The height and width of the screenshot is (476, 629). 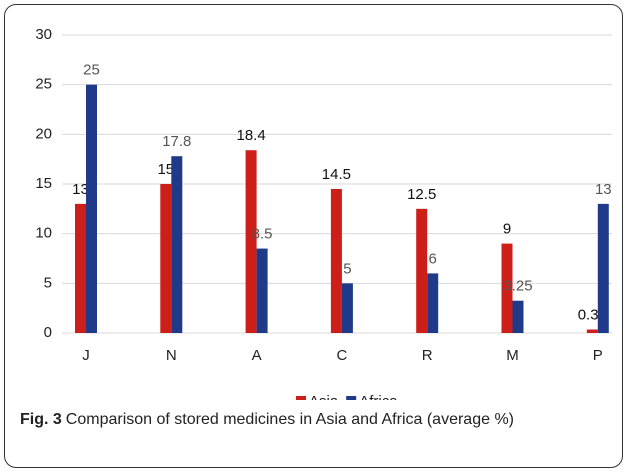 What do you see at coordinates (43, 183) in the screenshot?
I see `y-tick-label: 15` at bounding box center [43, 183].